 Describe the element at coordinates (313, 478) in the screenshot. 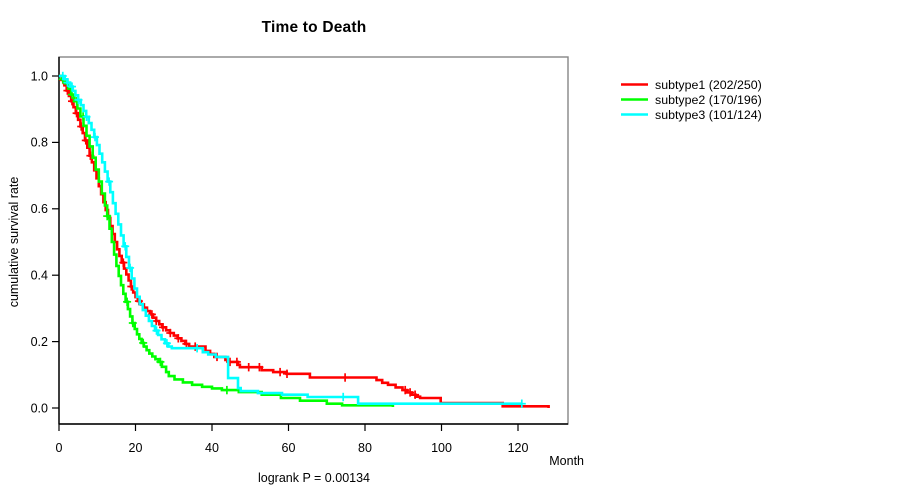

I see `logrank-annotation: logrank P = 0.00134` at that location.